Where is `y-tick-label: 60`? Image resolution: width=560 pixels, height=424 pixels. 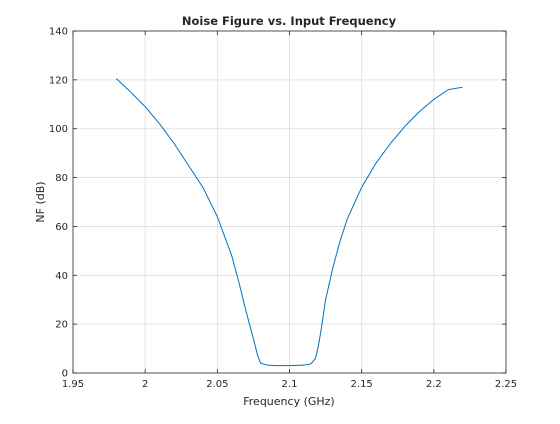
y-tick-label: 60 is located at coordinates (61, 227).